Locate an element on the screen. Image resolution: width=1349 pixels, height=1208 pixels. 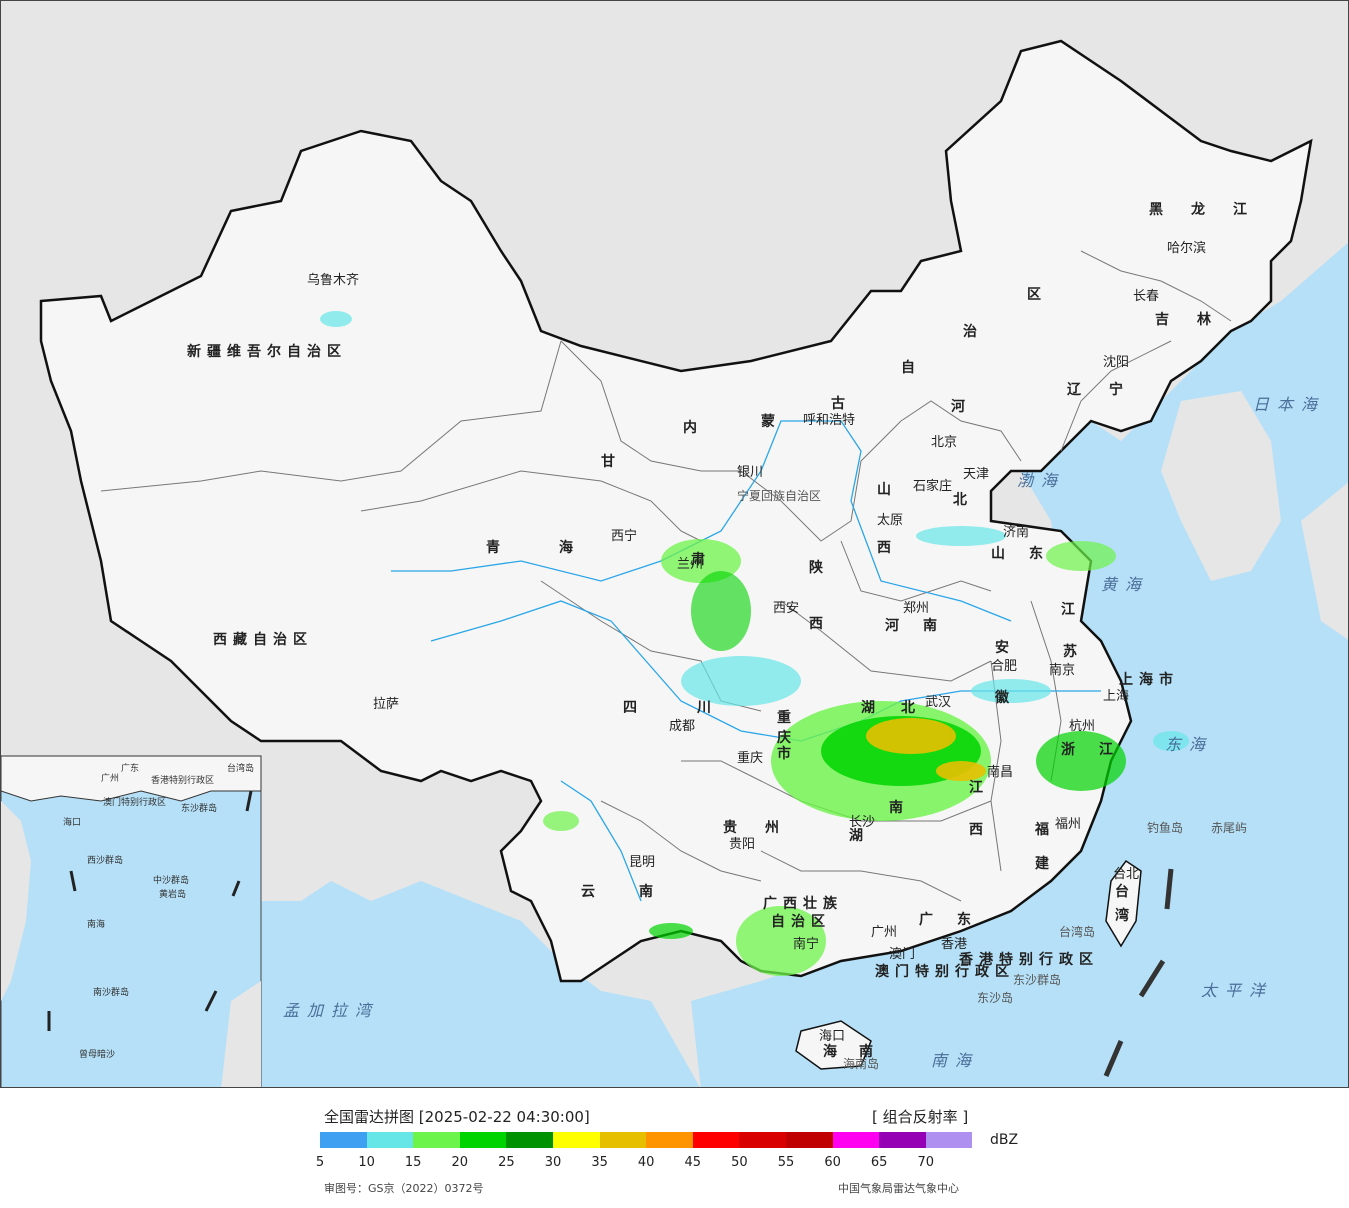
province-label-part: 古 is located at coordinates (841, 404).